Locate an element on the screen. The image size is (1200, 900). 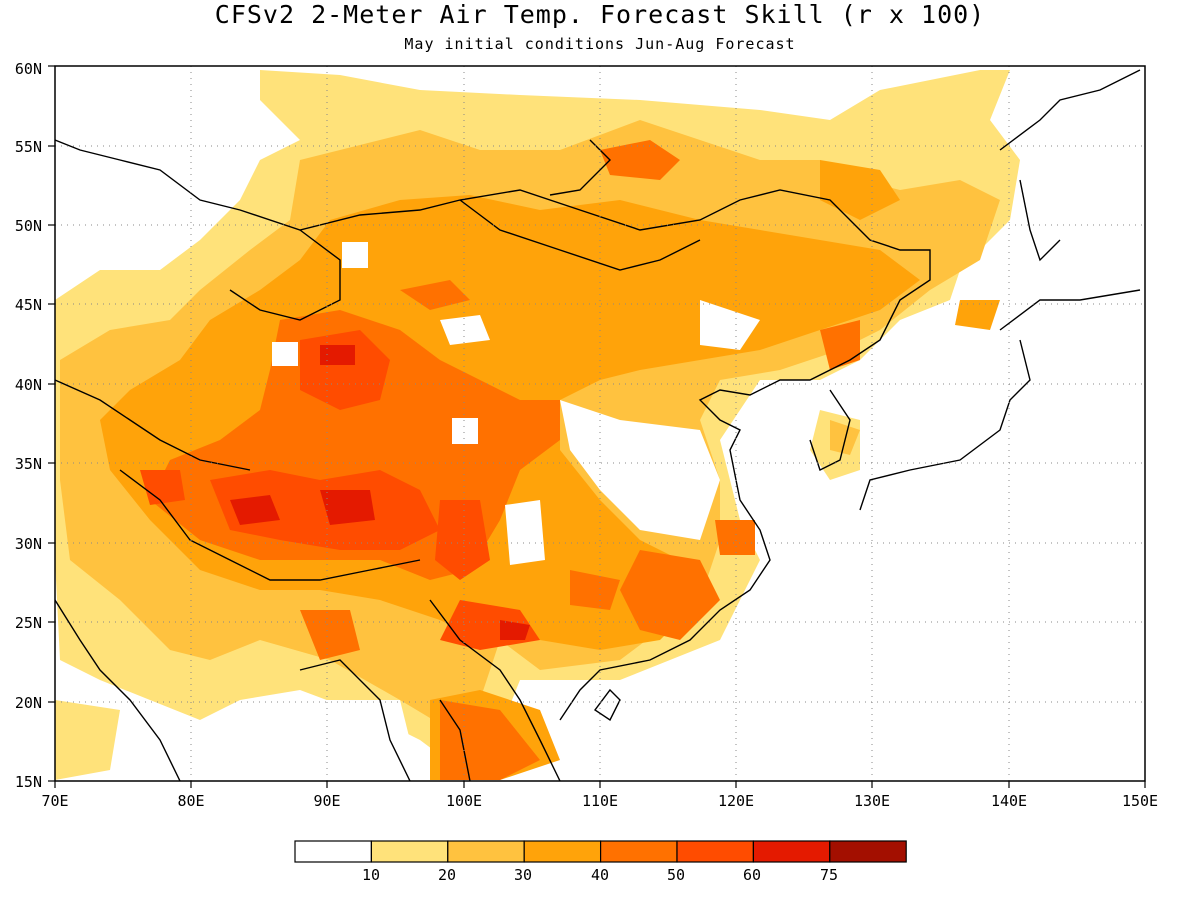
lon-label: 80E is located at coordinates (190, 801).